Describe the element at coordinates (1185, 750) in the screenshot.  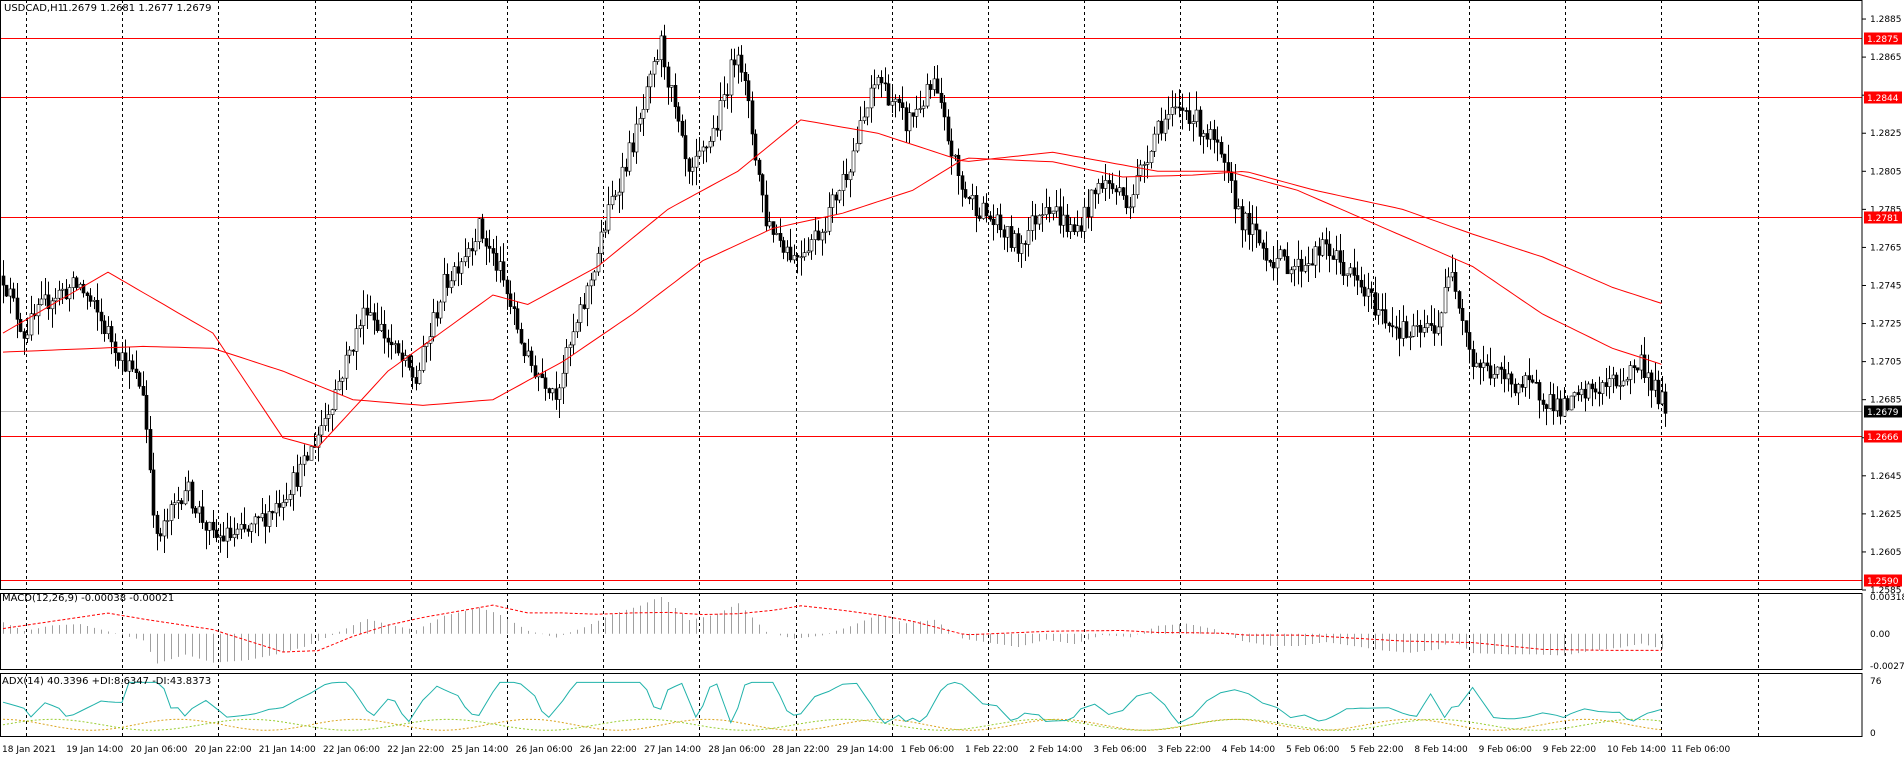
I see `time-tick-label: 3 Feb 22:00` at that location.